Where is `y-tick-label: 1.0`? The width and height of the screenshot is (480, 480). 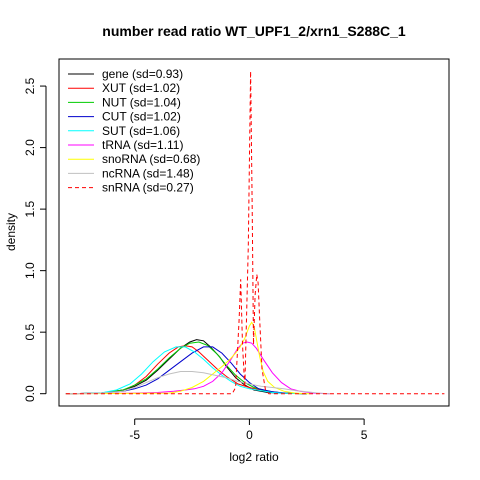 y-tick-label: 1.0 is located at coordinates (30, 270).